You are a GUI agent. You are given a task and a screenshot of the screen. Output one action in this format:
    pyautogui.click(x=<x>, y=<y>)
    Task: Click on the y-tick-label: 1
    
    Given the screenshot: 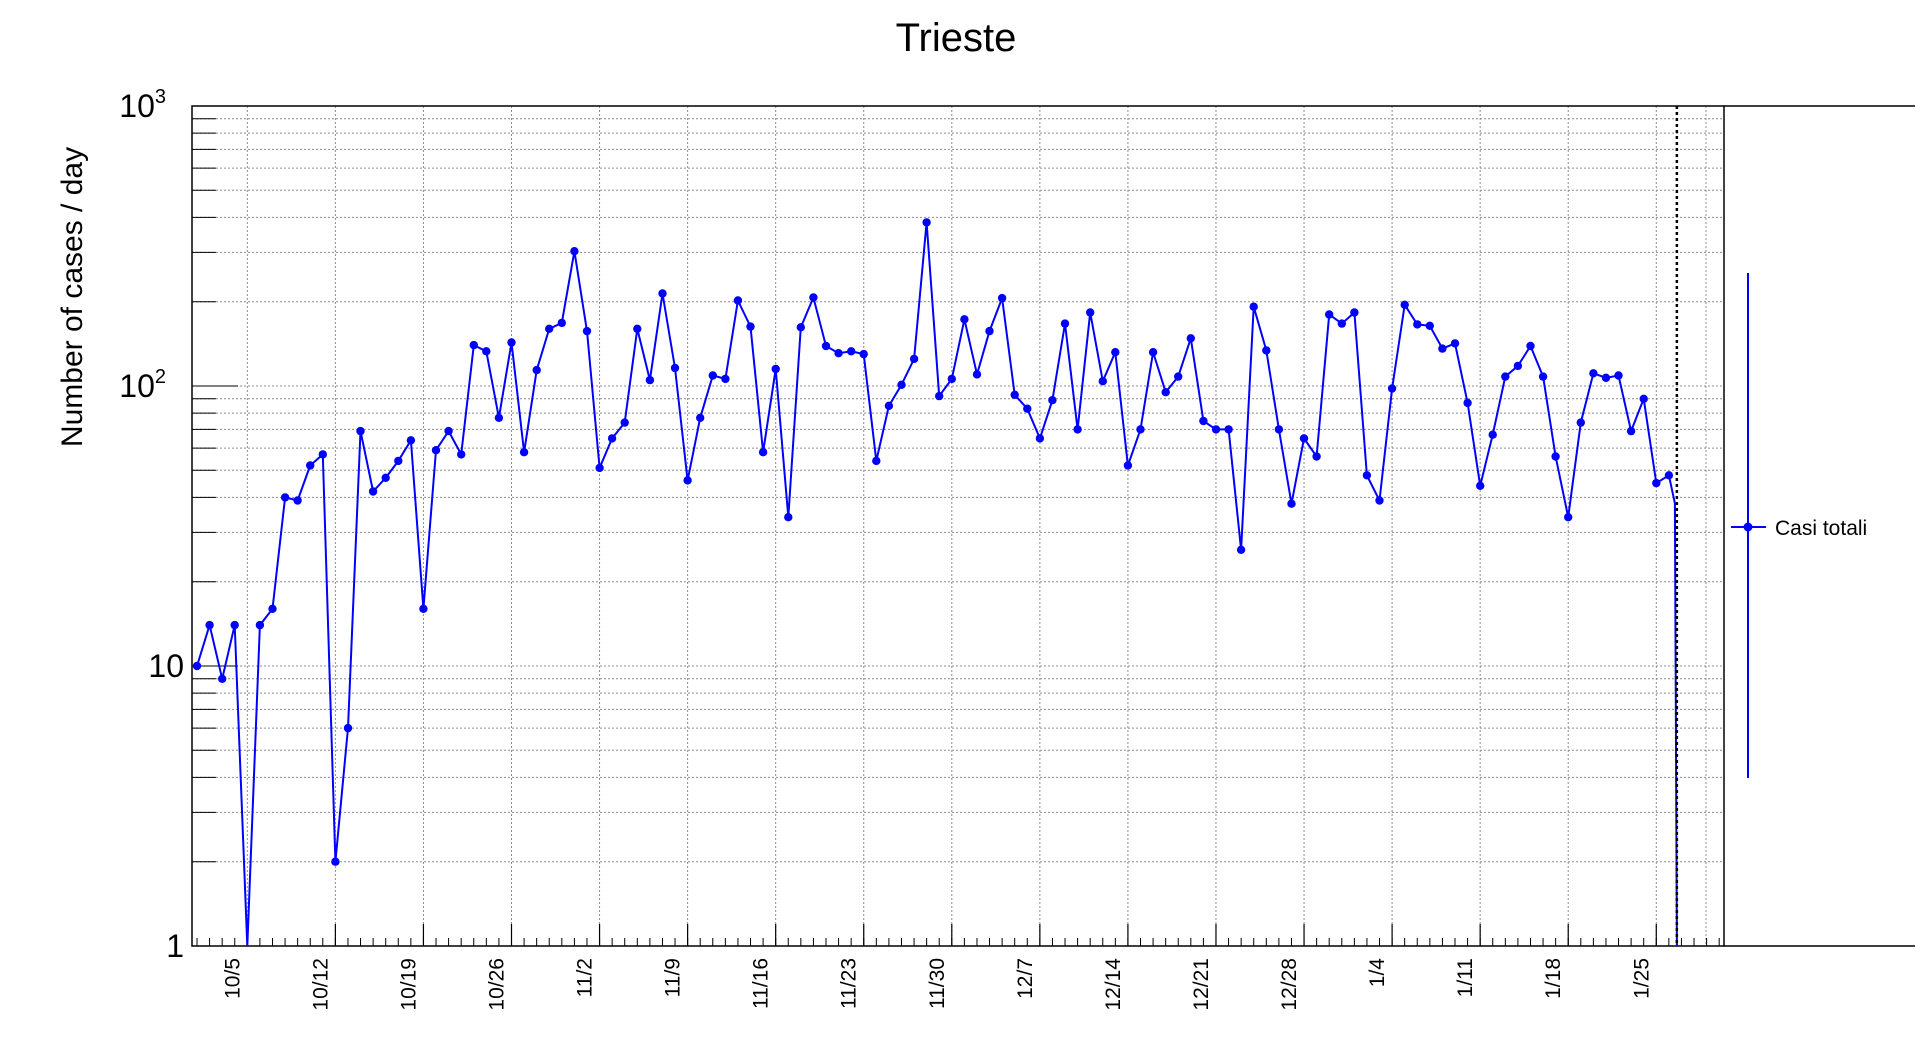 What is the action you would take?
    pyautogui.click(x=175, y=946)
    